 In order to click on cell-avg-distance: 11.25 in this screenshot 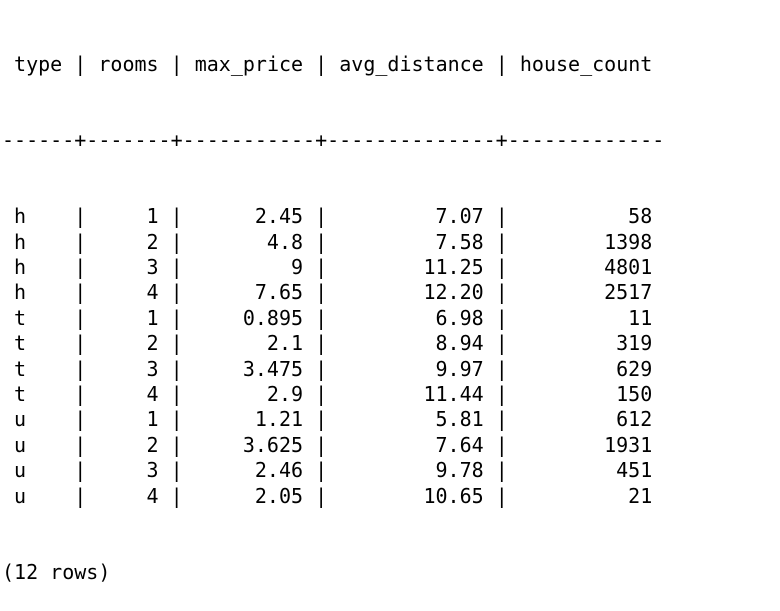, I will do `click(411, 267)`.